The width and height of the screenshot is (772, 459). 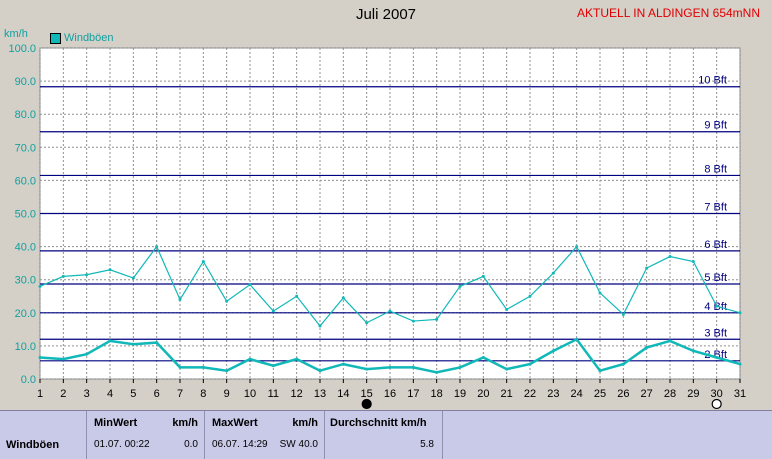 What do you see at coordinates (191, 444) in the screenshot?
I see `min-value: 0.0` at bounding box center [191, 444].